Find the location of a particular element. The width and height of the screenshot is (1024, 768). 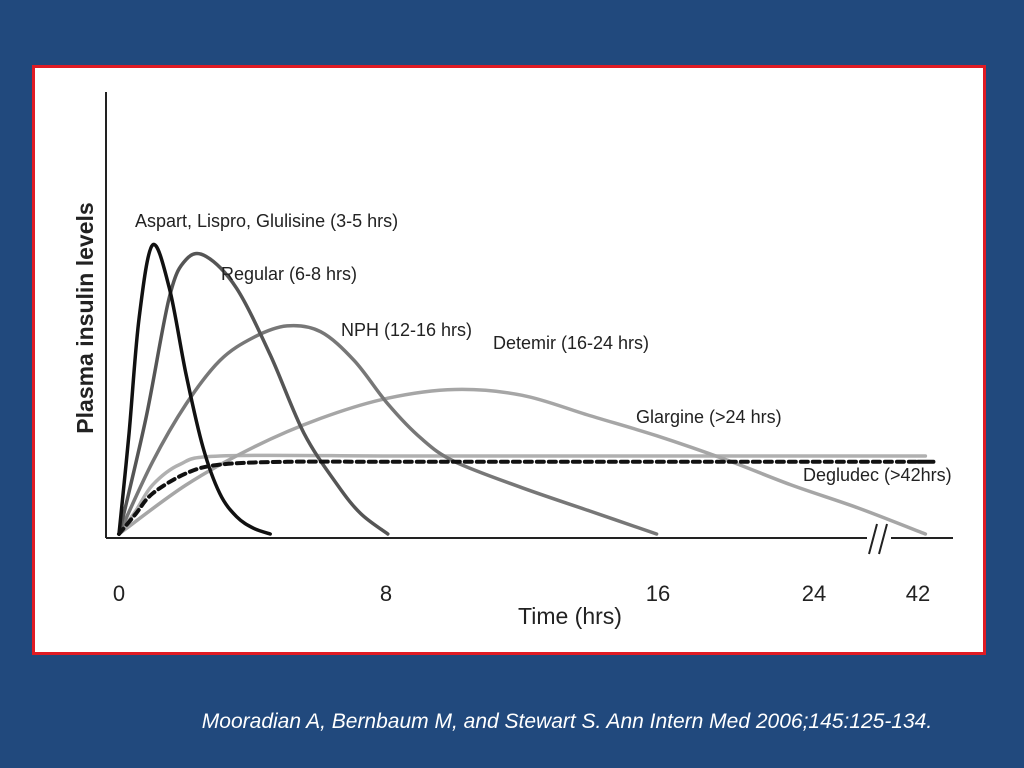

series-label-detemir: Detemir (16-24 hrs) is located at coordinates (571, 343).